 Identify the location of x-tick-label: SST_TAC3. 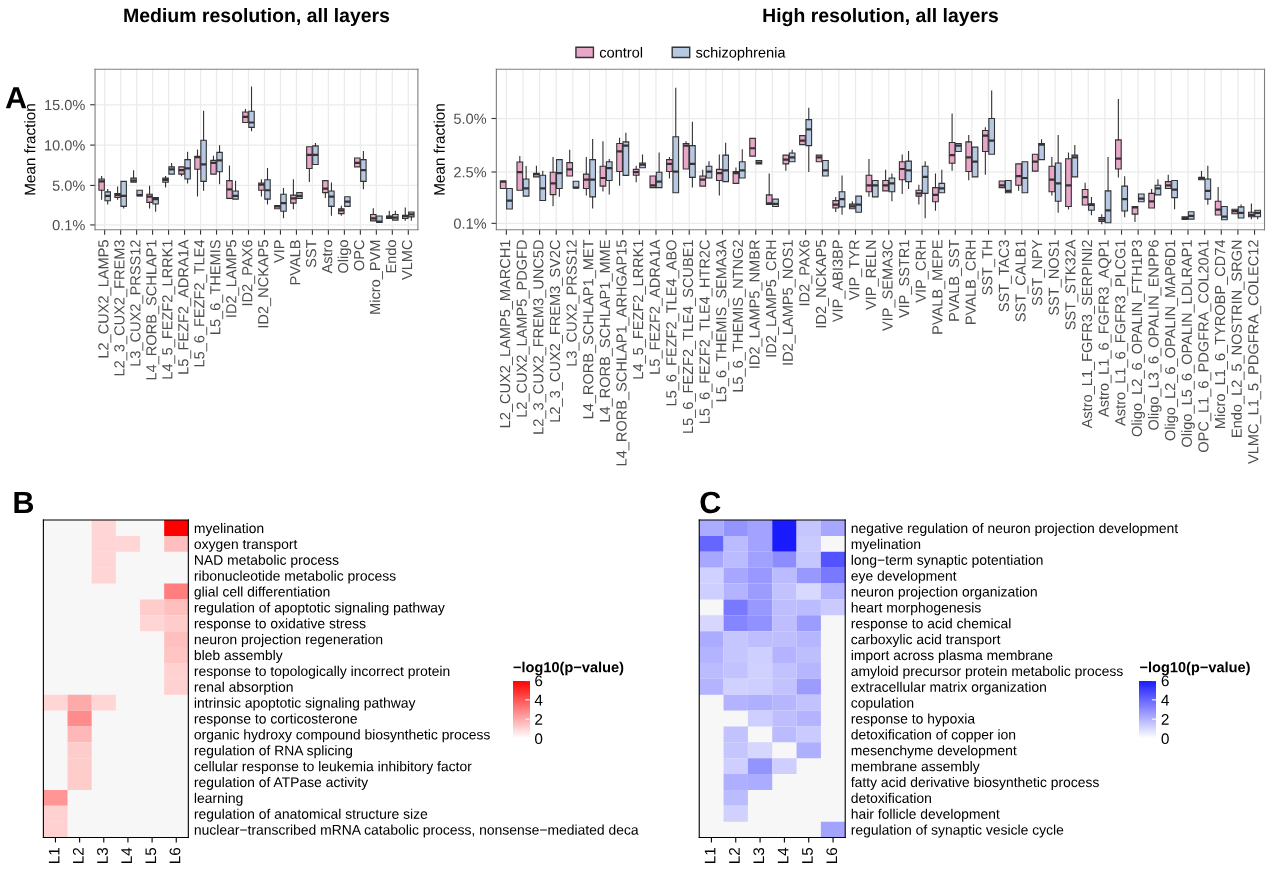
(1005, 276).